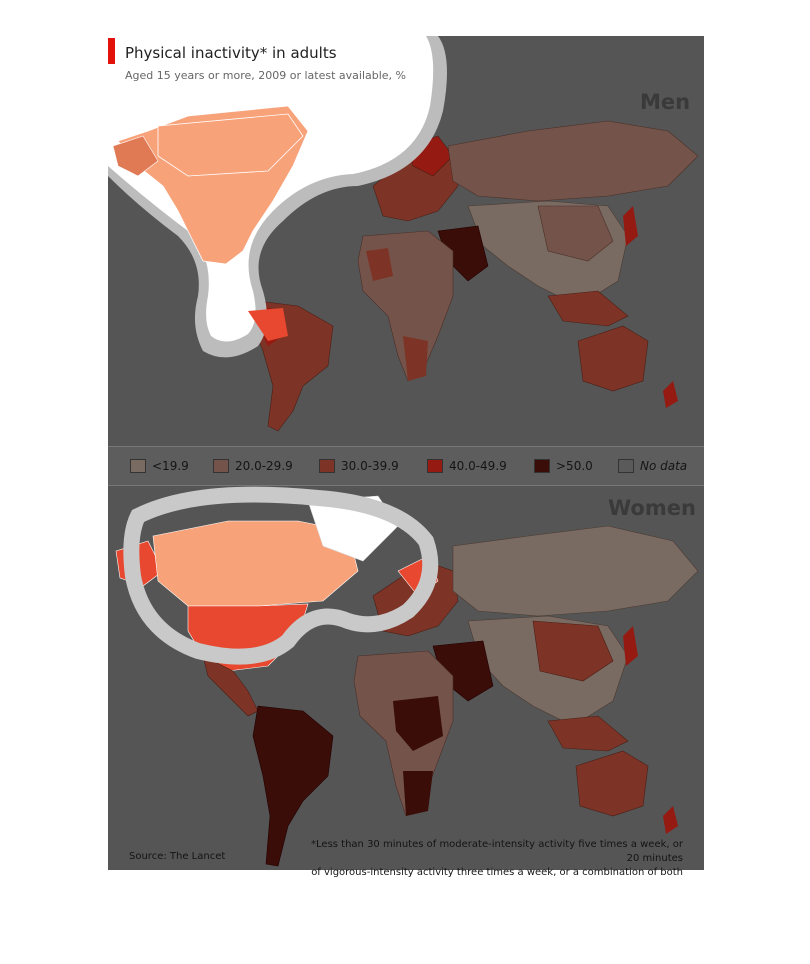 This screenshot has height=964, width=810. I want to click on chart-title: Physical inactivity* in adults, so click(231, 53).